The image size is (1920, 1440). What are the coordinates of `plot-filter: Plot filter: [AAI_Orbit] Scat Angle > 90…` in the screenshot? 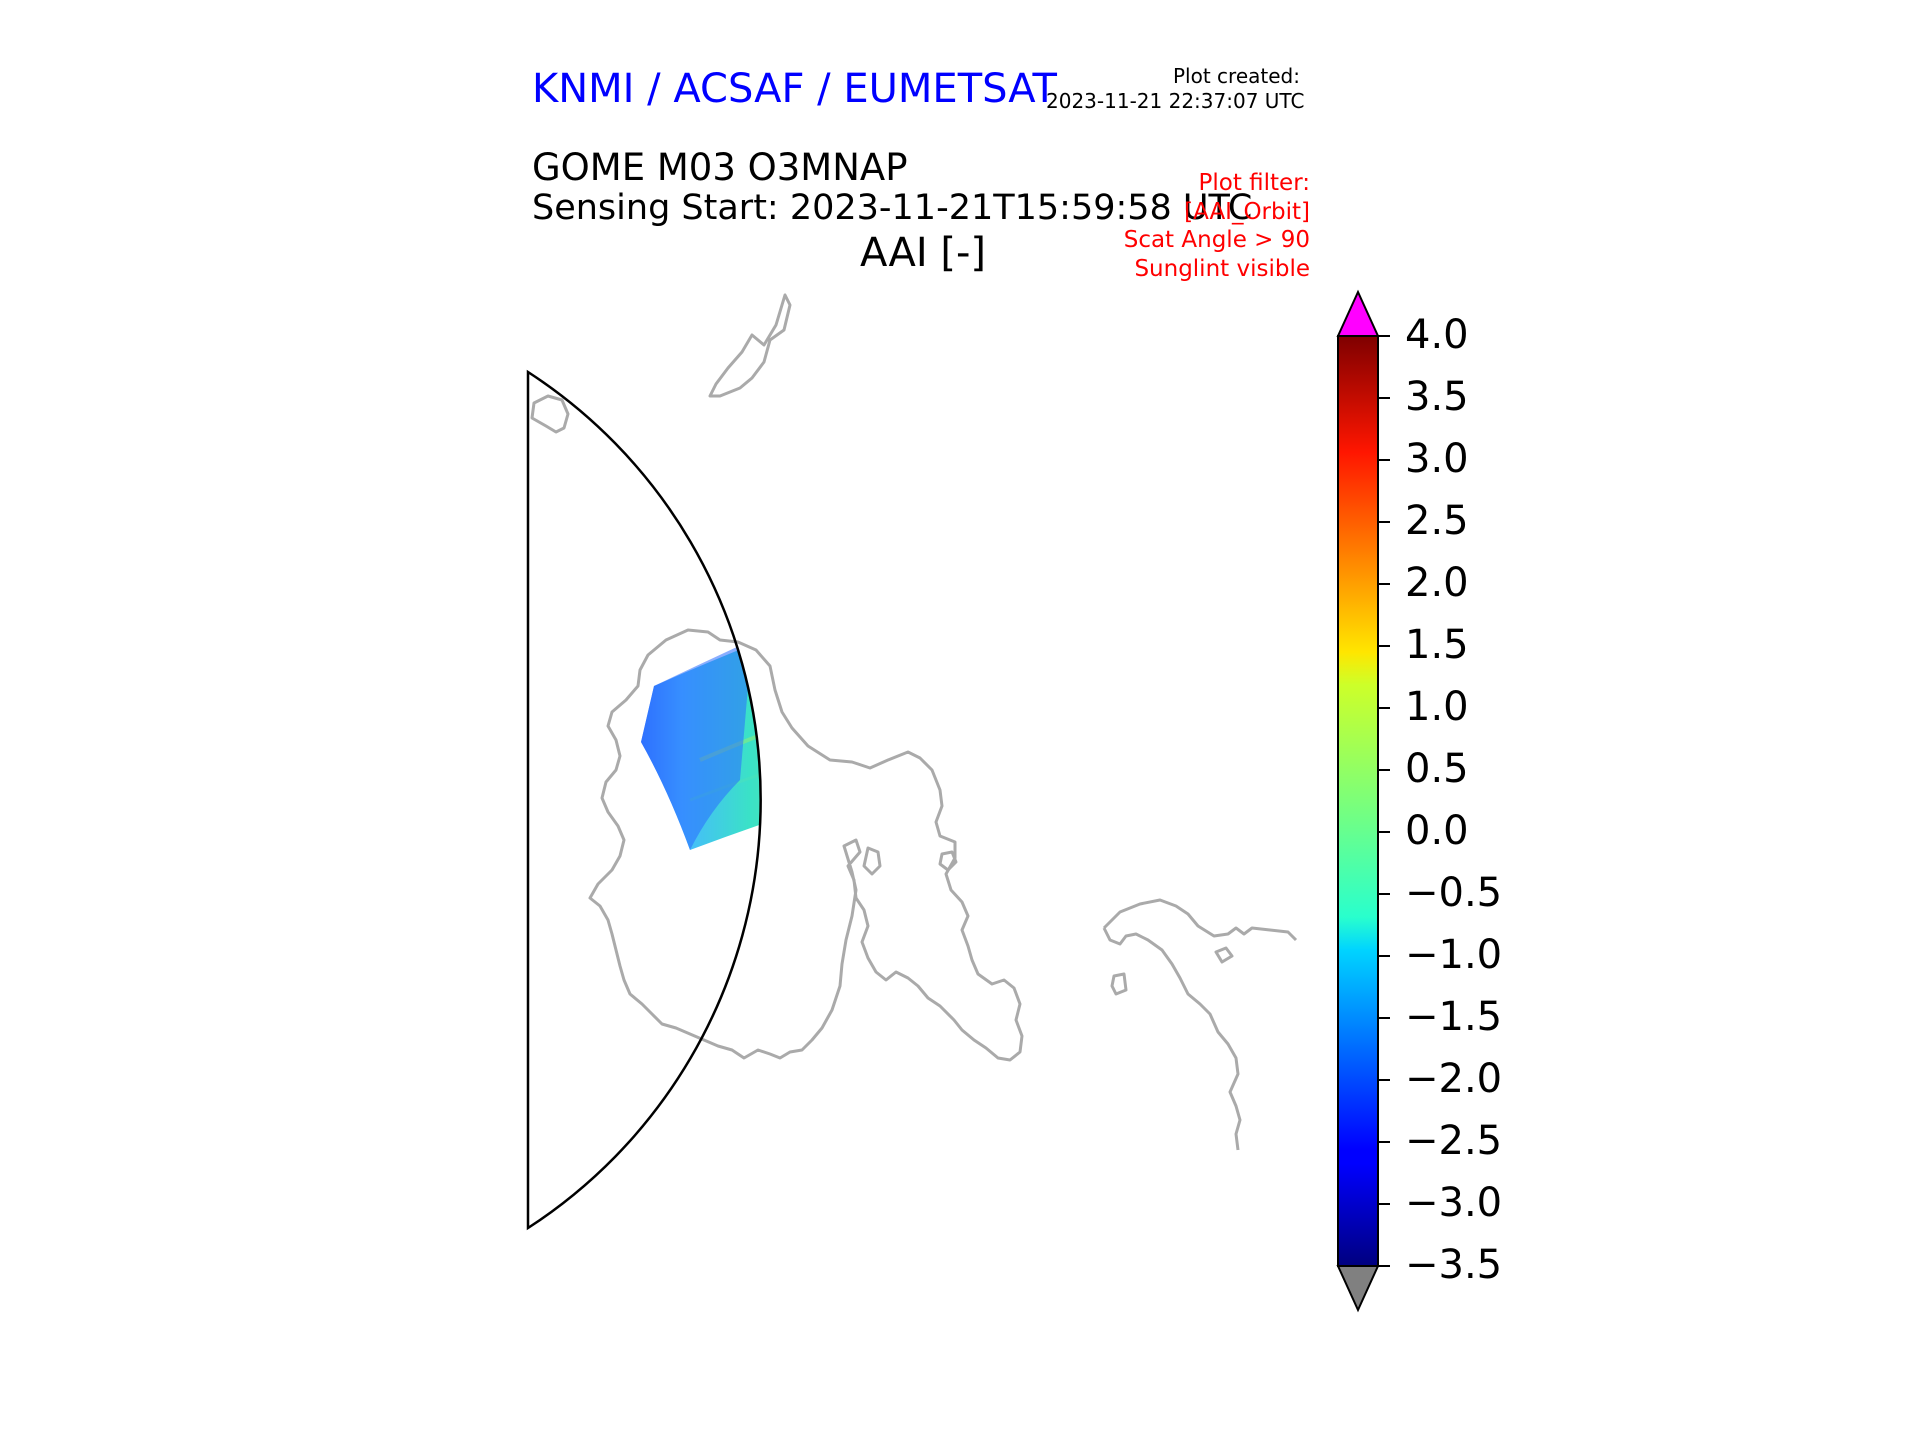 It's located at (1217, 226).